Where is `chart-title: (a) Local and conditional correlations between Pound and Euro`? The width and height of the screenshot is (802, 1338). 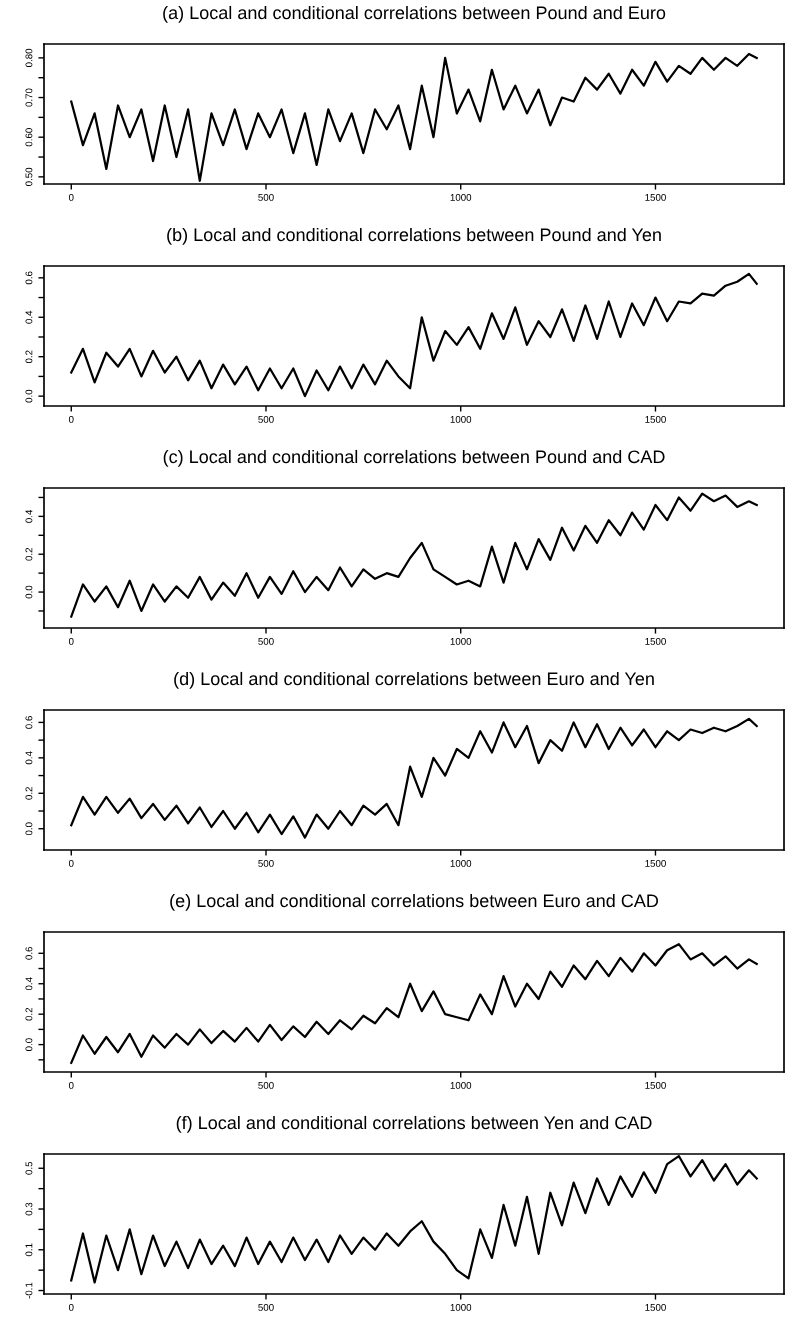 chart-title: (a) Local and conditional correlations between Pound and Euro is located at coordinates (414, 14).